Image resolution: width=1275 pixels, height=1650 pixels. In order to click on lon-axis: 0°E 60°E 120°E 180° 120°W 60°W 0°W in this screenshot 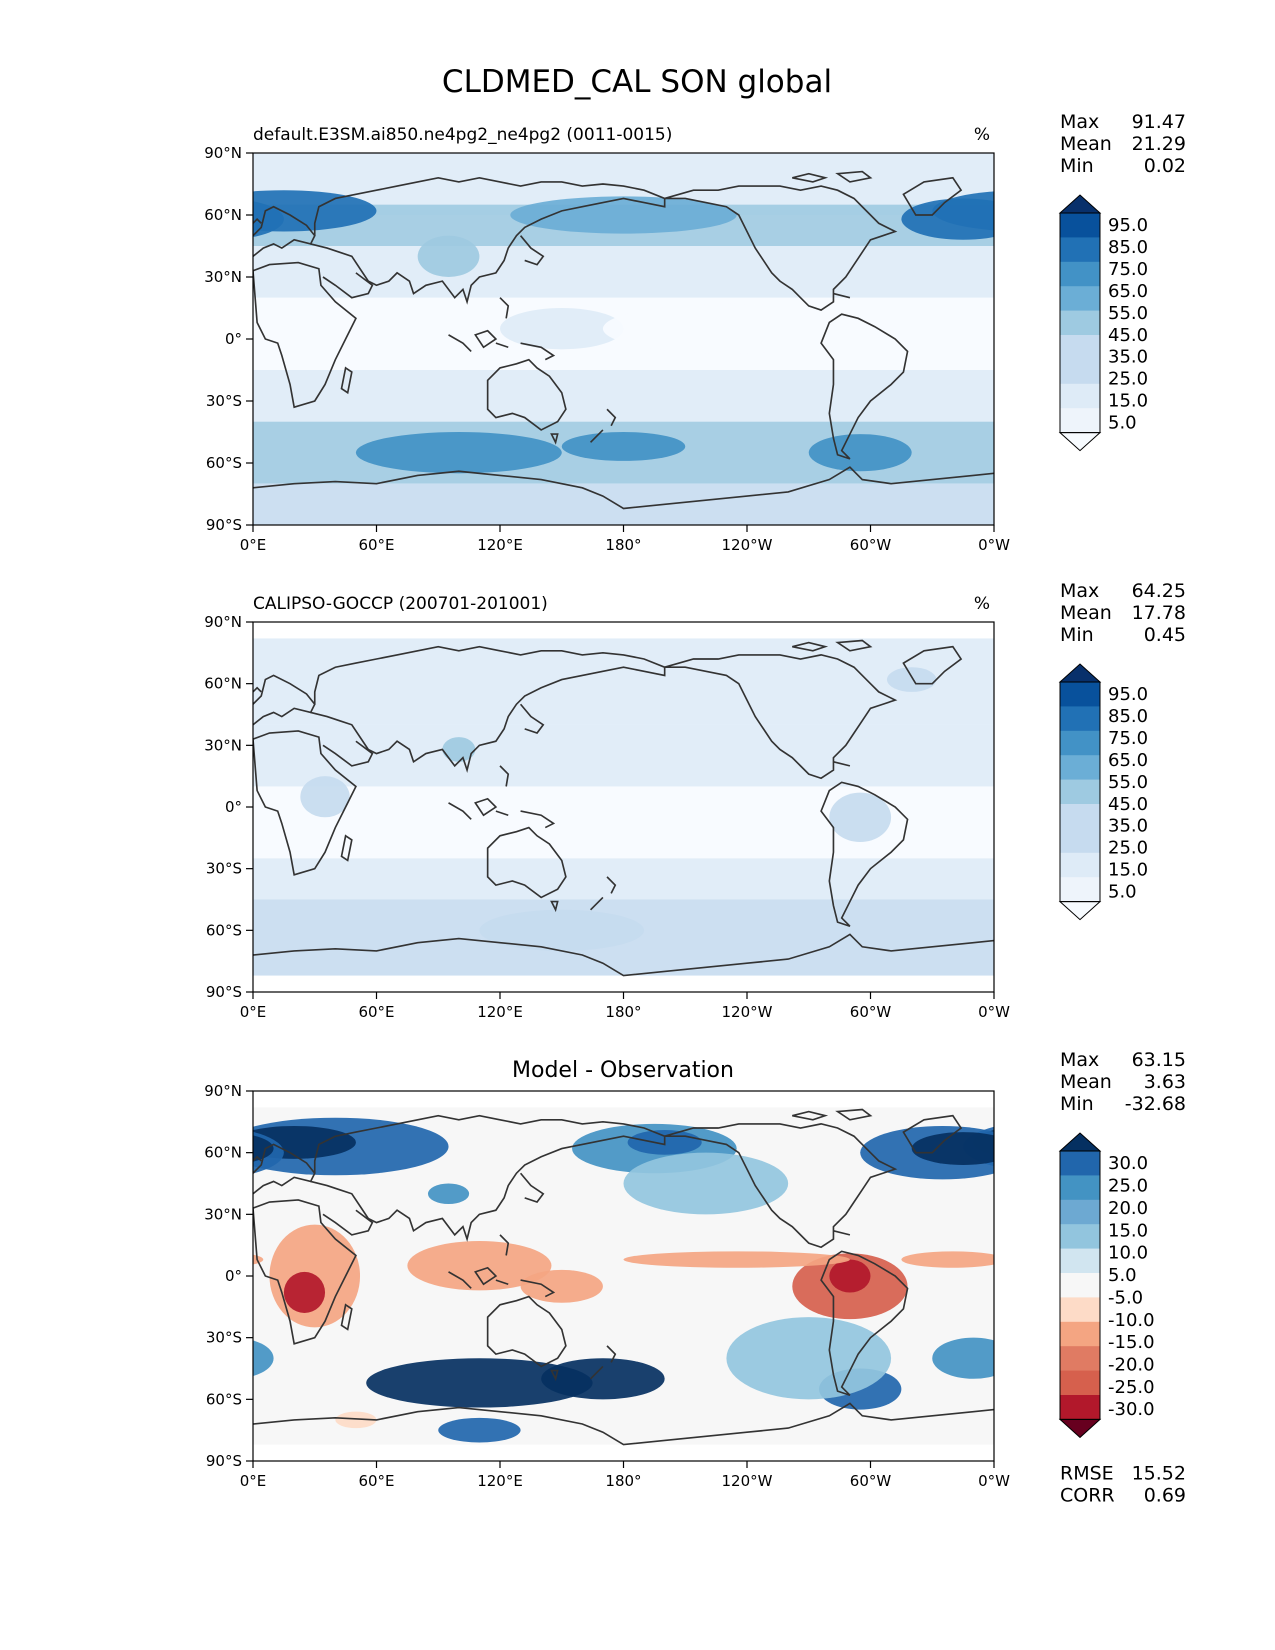, I will do `click(625, 1475)`.